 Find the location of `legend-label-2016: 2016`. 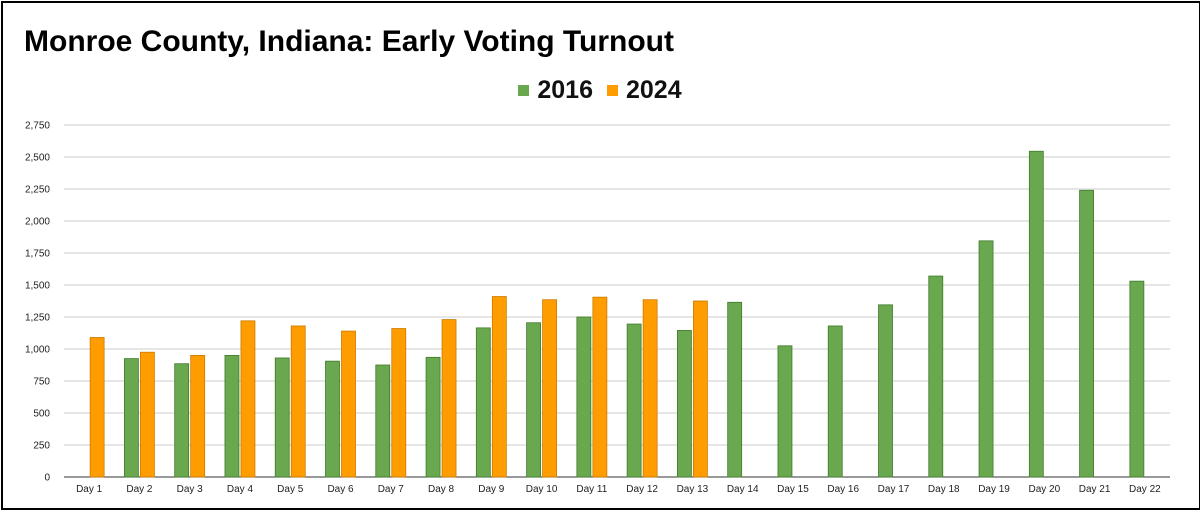

legend-label-2016: 2016 is located at coordinates (565, 89).